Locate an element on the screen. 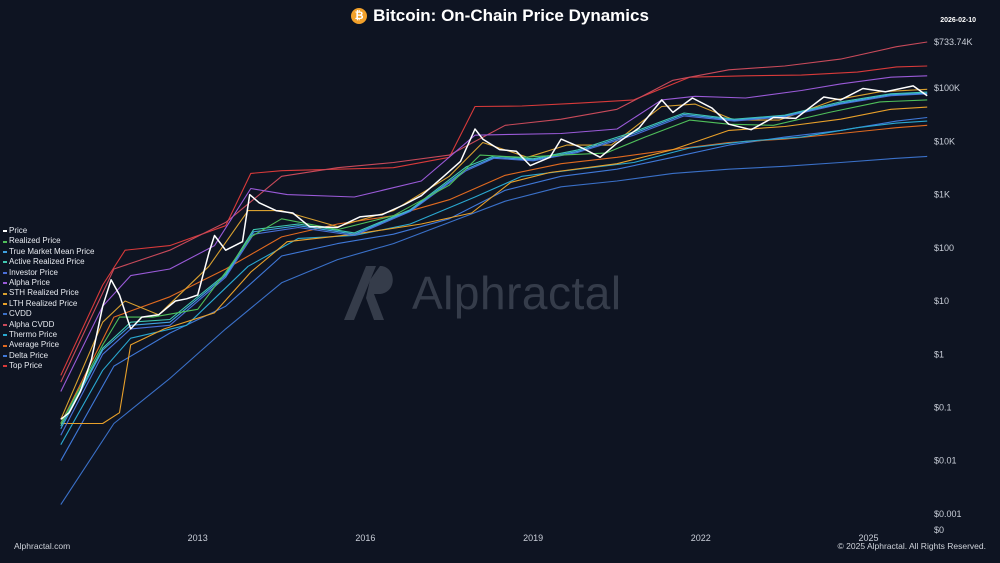  legend-item: Delta Price is located at coordinates (49, 356).